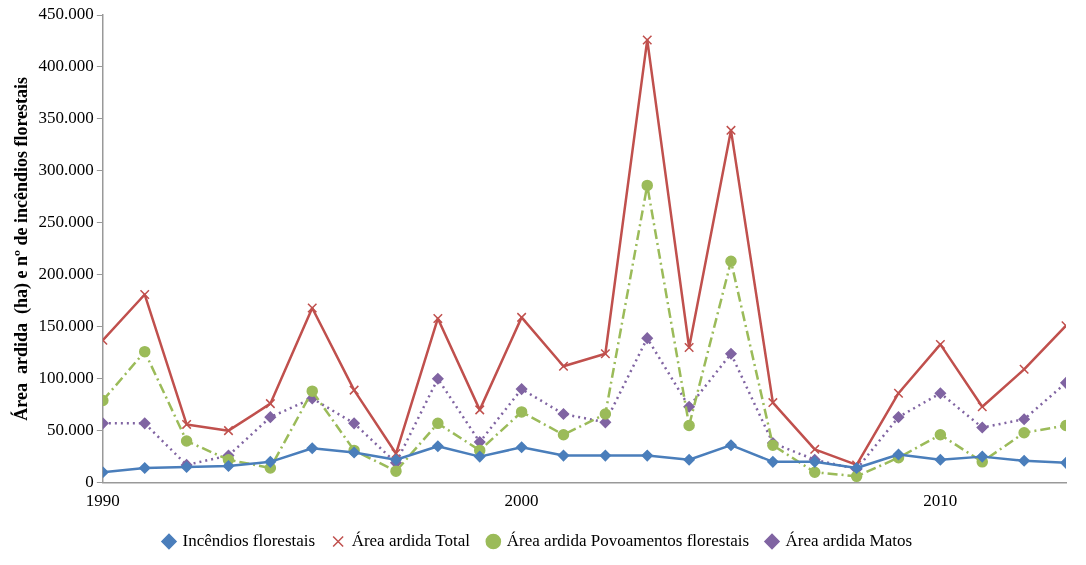  Describe the element at coordinates (628, 540) in the screenshot. I see `legend-label: Área ardida Povoamentos florestais` at that location.